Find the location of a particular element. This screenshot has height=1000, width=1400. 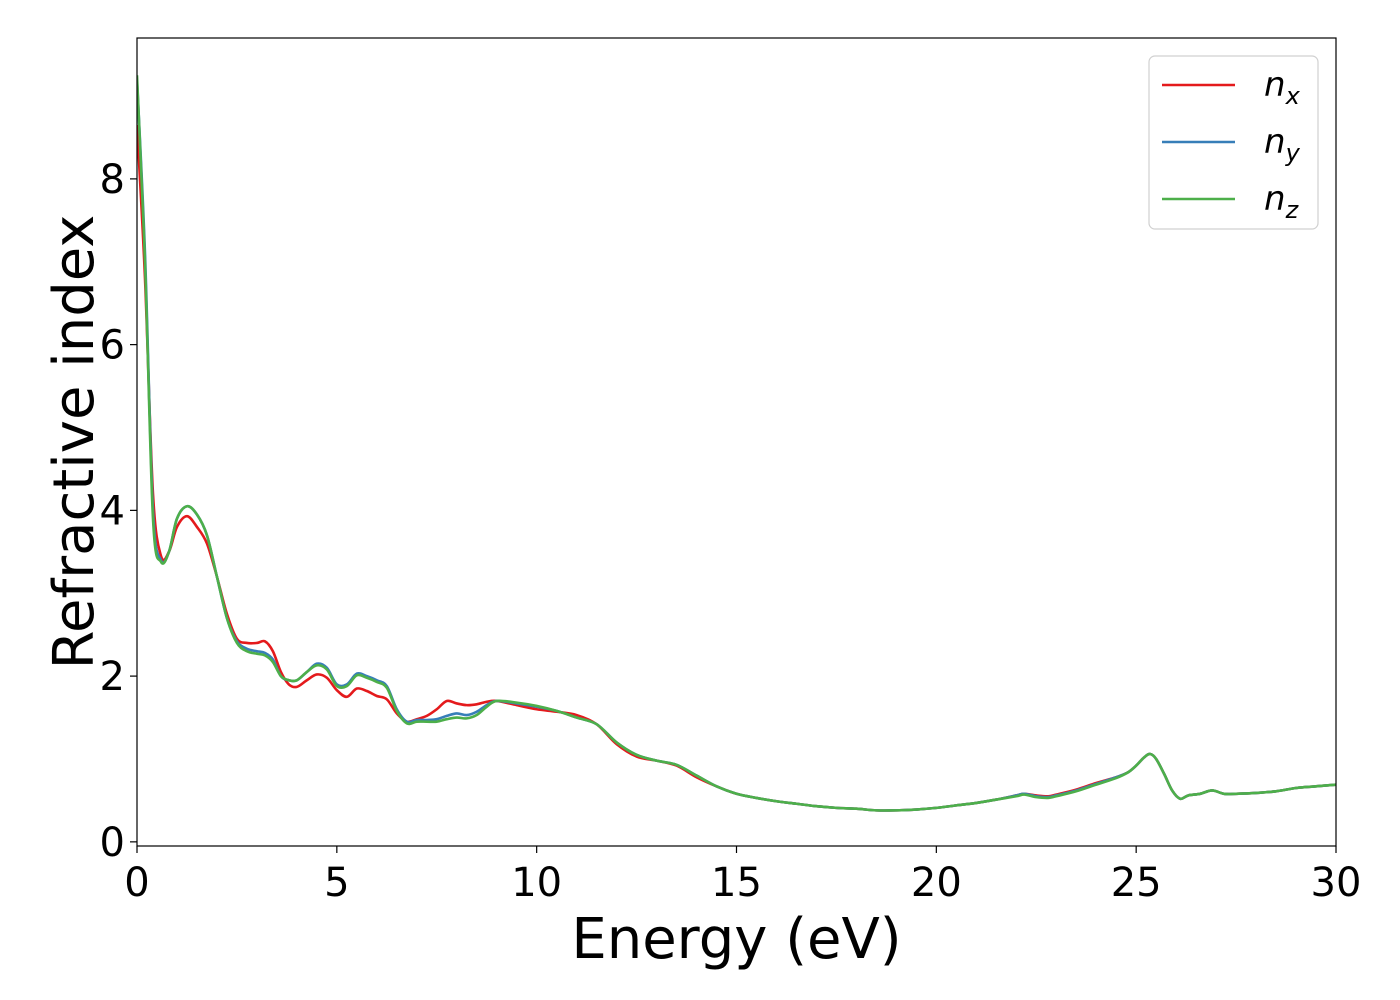

x-axis-label: Energy (eV) is located at coordinates (736, 939).